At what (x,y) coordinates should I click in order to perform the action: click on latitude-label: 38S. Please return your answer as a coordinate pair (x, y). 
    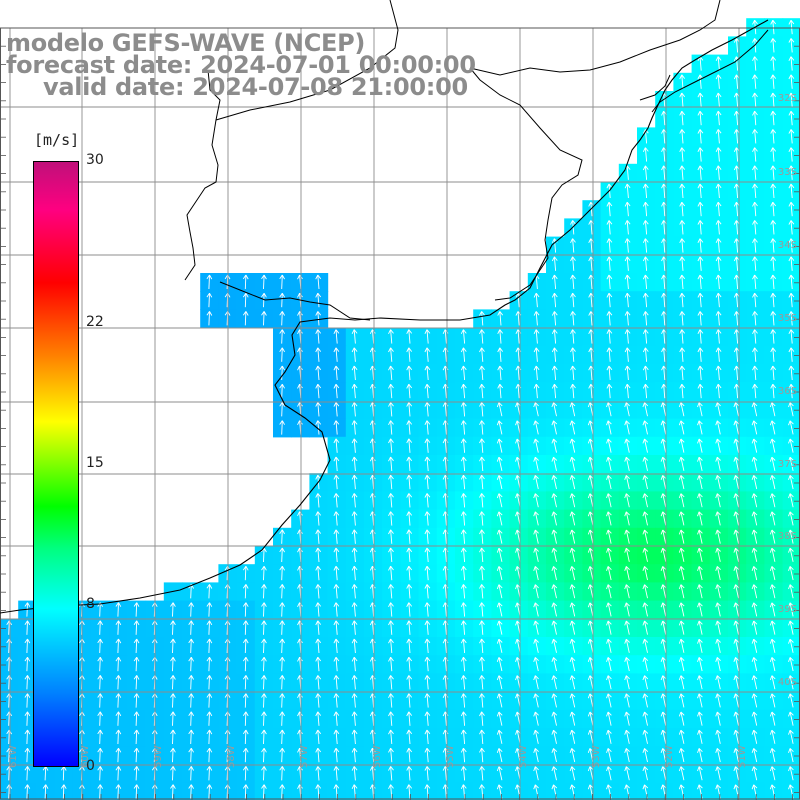
    Looking at the image, I should click on (787, 536).